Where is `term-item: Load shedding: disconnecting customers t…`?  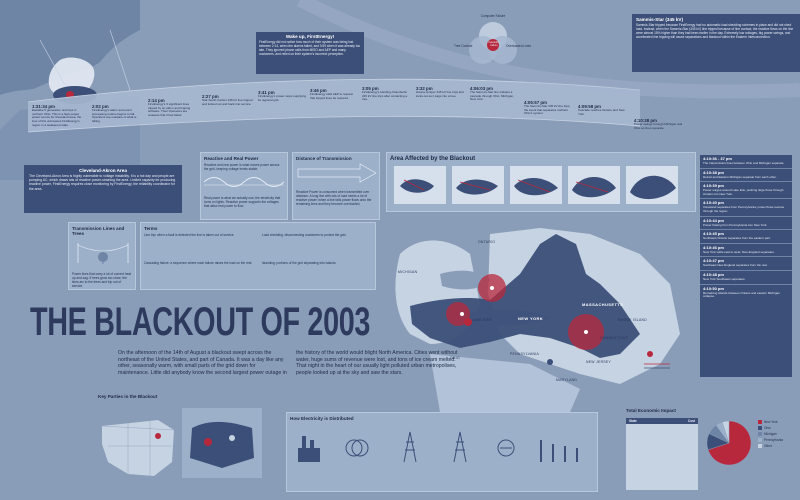 term-item: Load shedding: disconnecting customers t… is located at coordinates (304, 235).